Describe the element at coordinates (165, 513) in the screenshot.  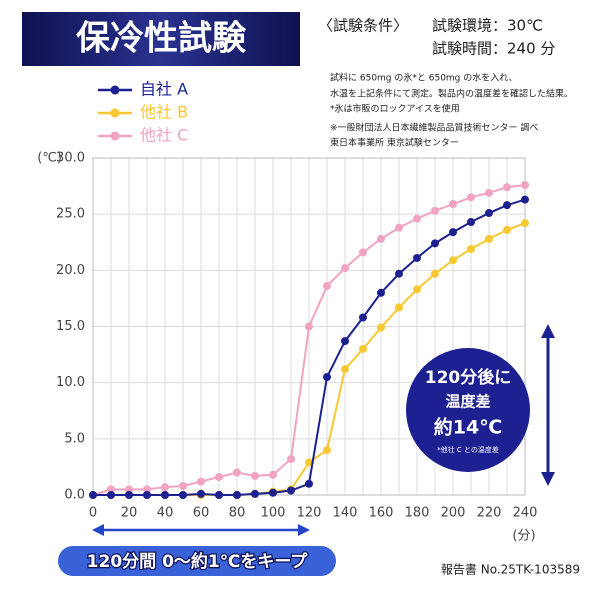
I see `x-tick-label: 40` at that location.